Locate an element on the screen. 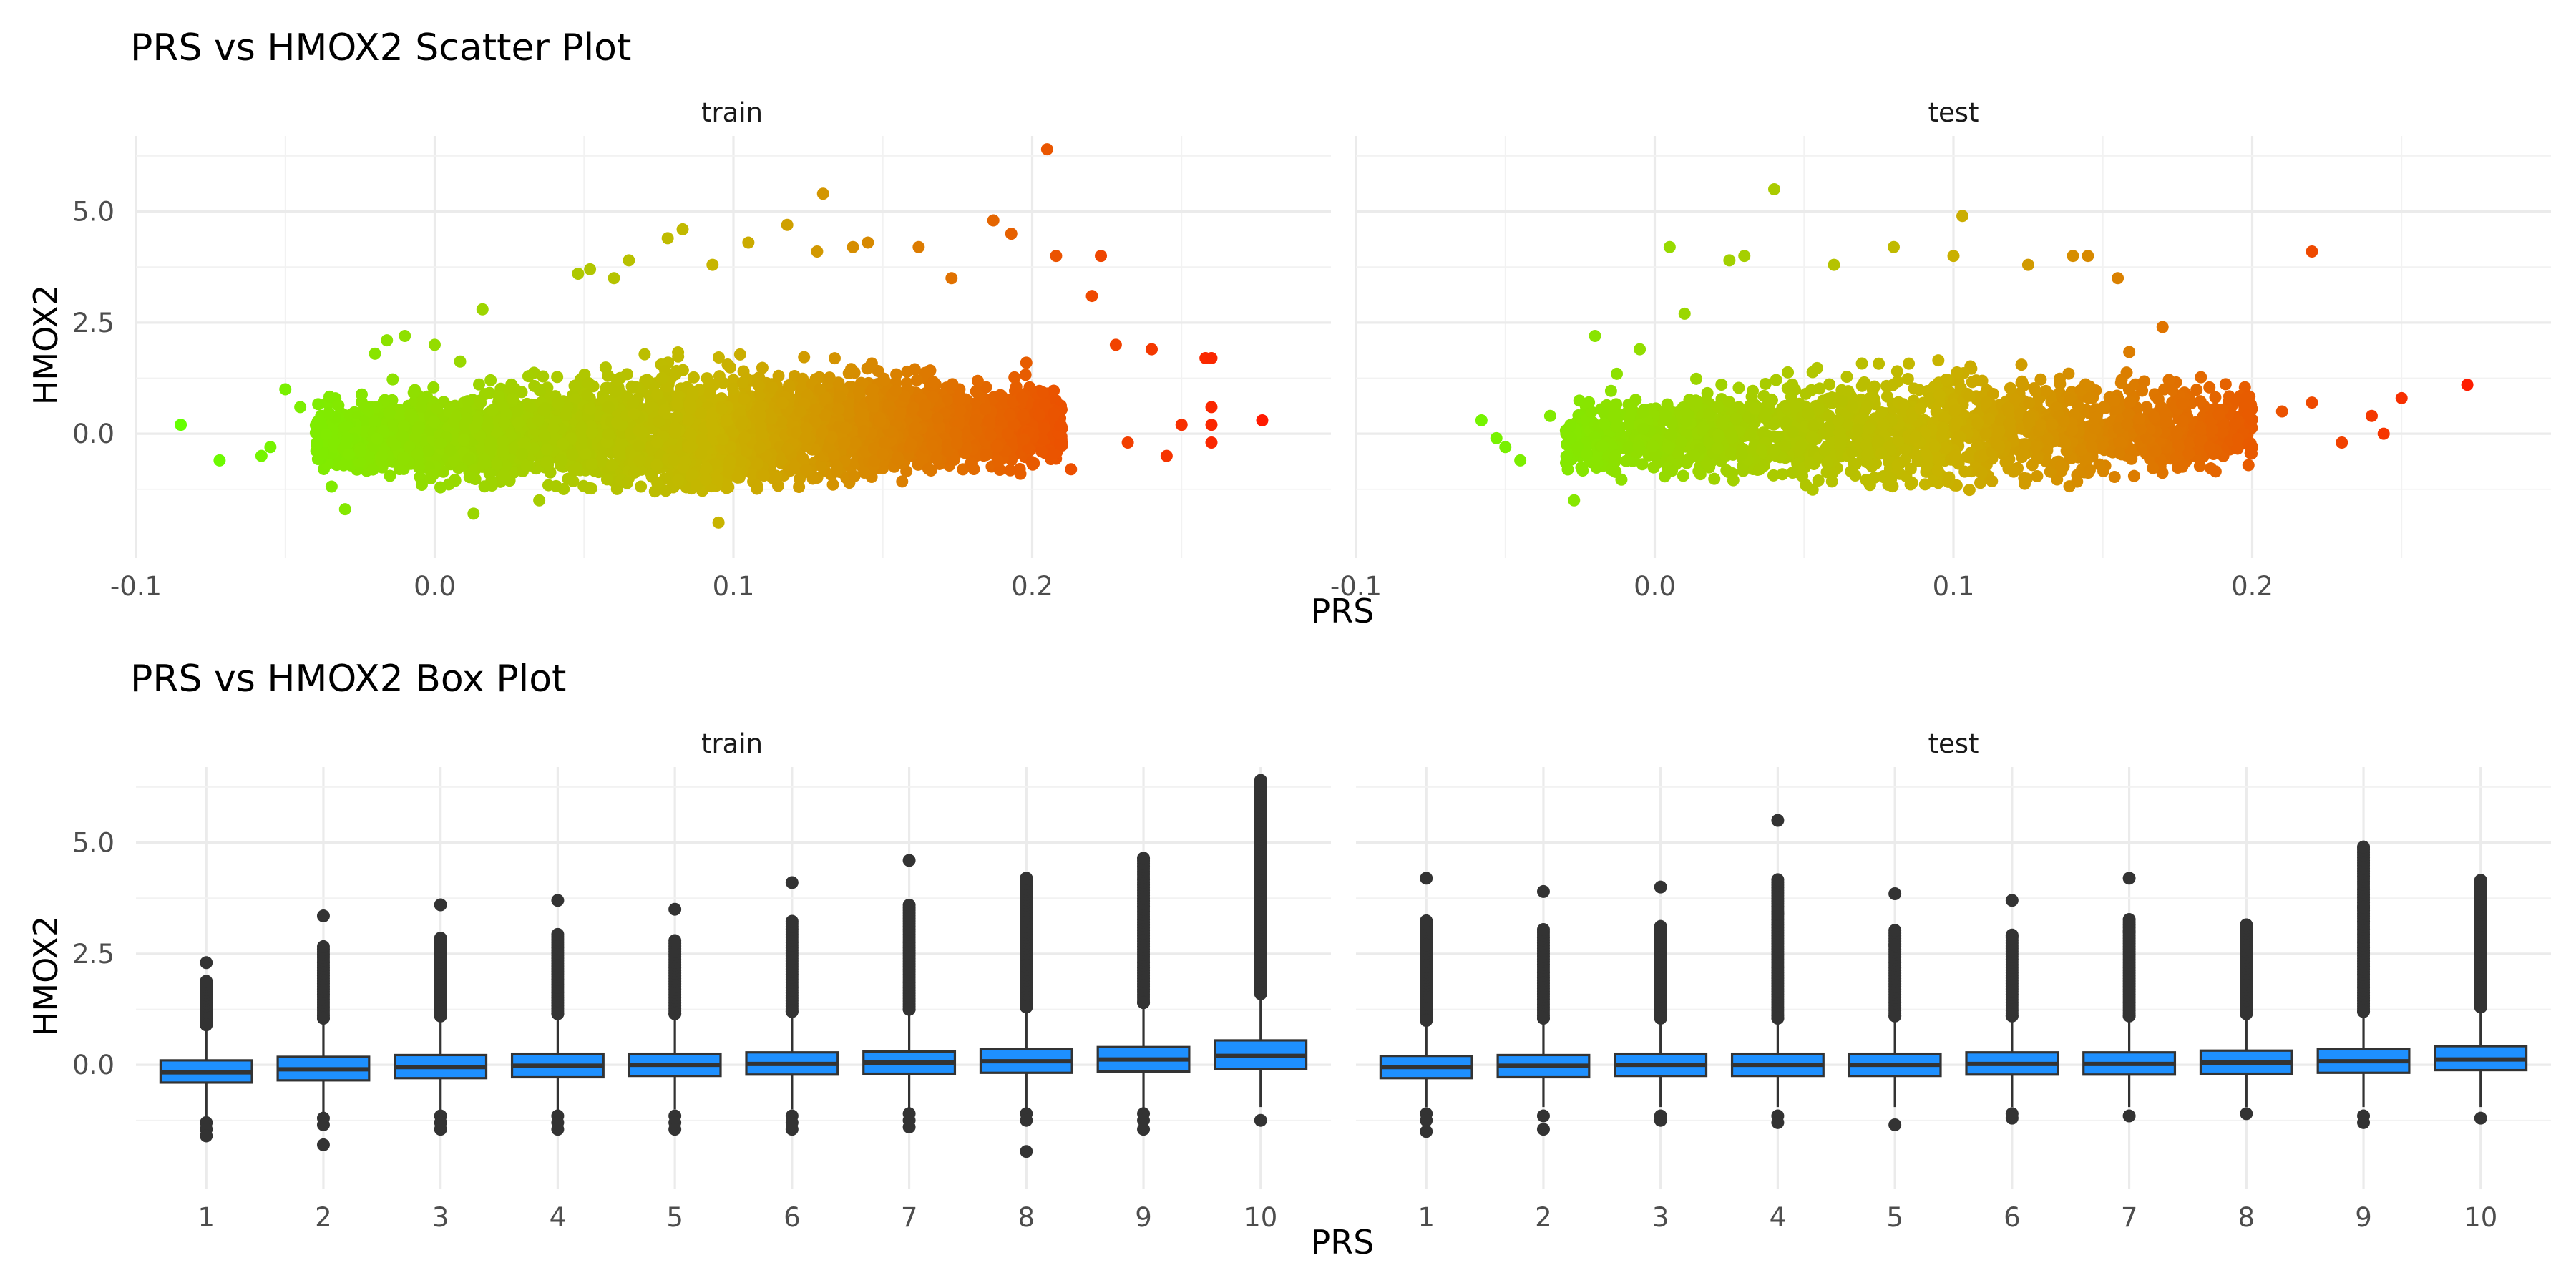  scatter-facet-label-test: test is located at coordinates (1953, 112).